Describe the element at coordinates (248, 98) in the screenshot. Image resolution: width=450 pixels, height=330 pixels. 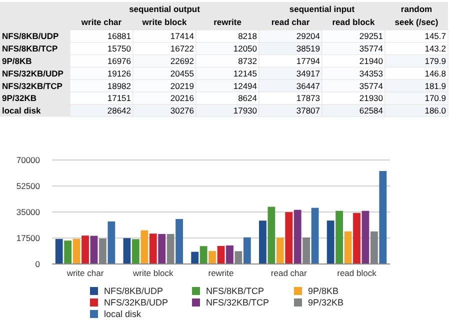
I see `data-label: 8624` at that location.